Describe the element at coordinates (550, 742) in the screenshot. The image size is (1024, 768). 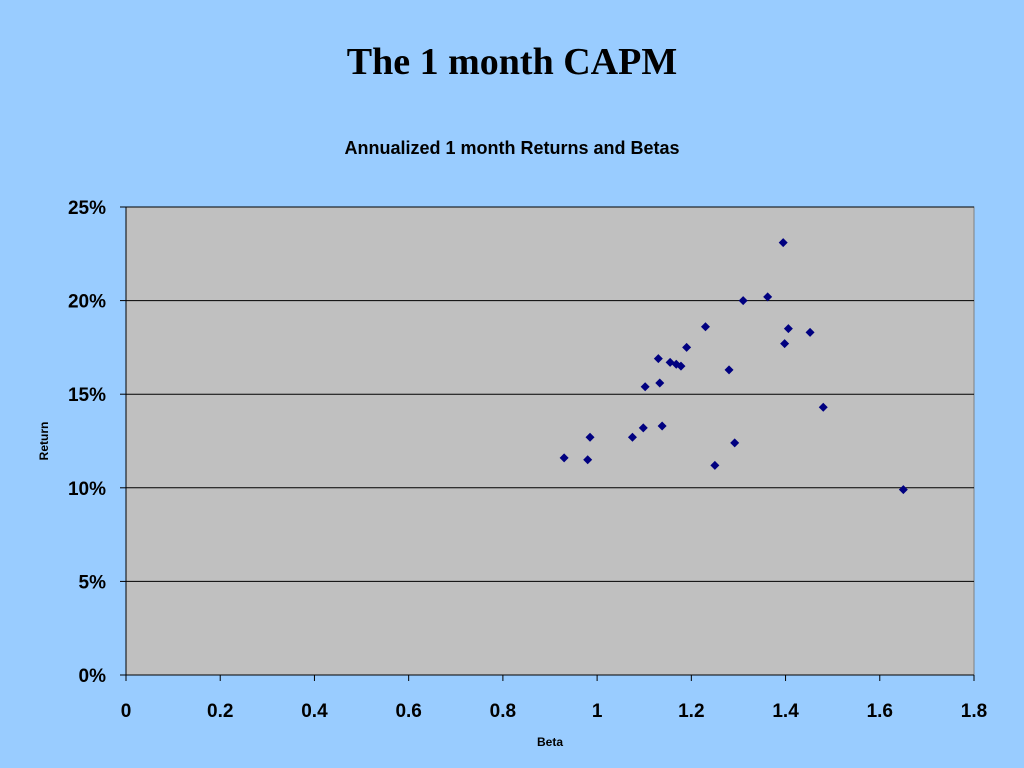
I see `x-axis-title: Beta` at that location.